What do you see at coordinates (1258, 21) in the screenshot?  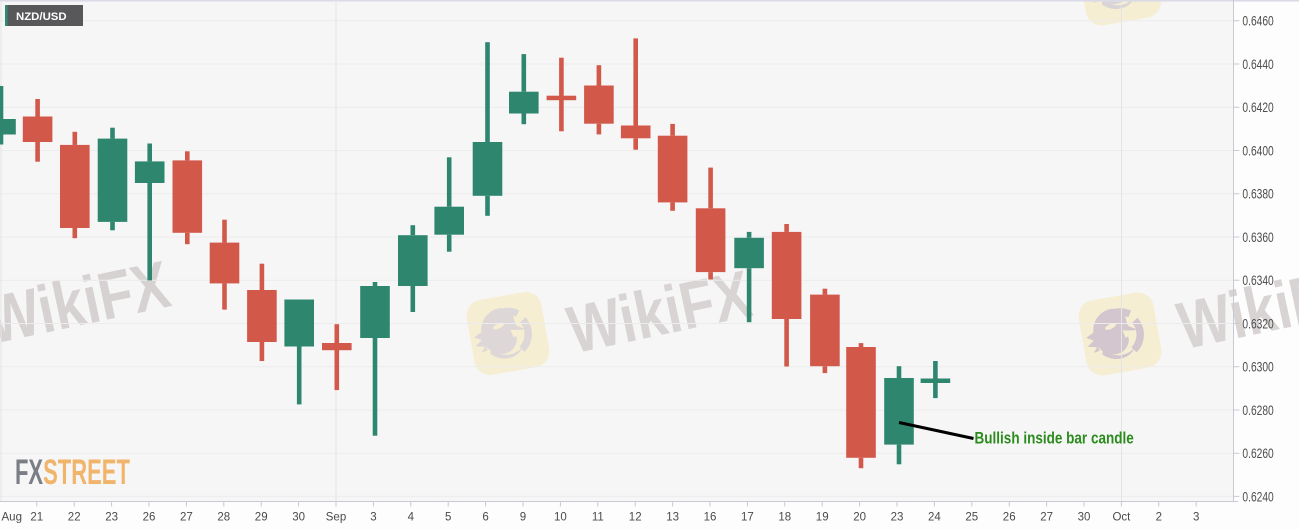 I see `svg-text: 0.6460` at bounding box center [1258, 21].